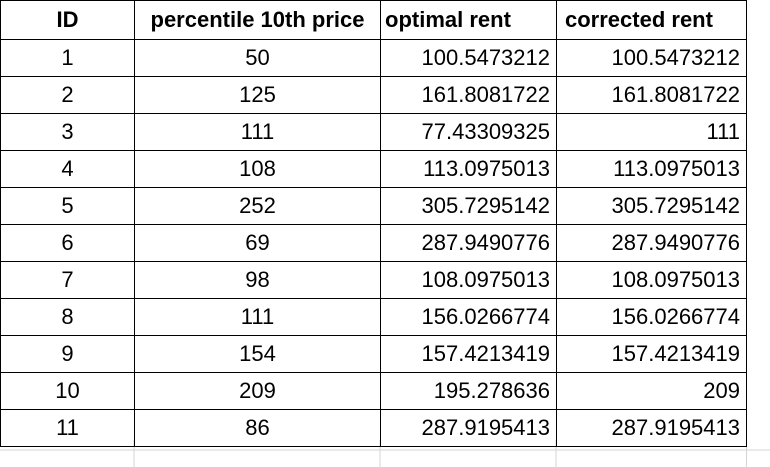 Image resolution: width=770 pixels, height=467 pixels. I want to click on cell-optimal-rent: 157.4213419, so click(468, 354).